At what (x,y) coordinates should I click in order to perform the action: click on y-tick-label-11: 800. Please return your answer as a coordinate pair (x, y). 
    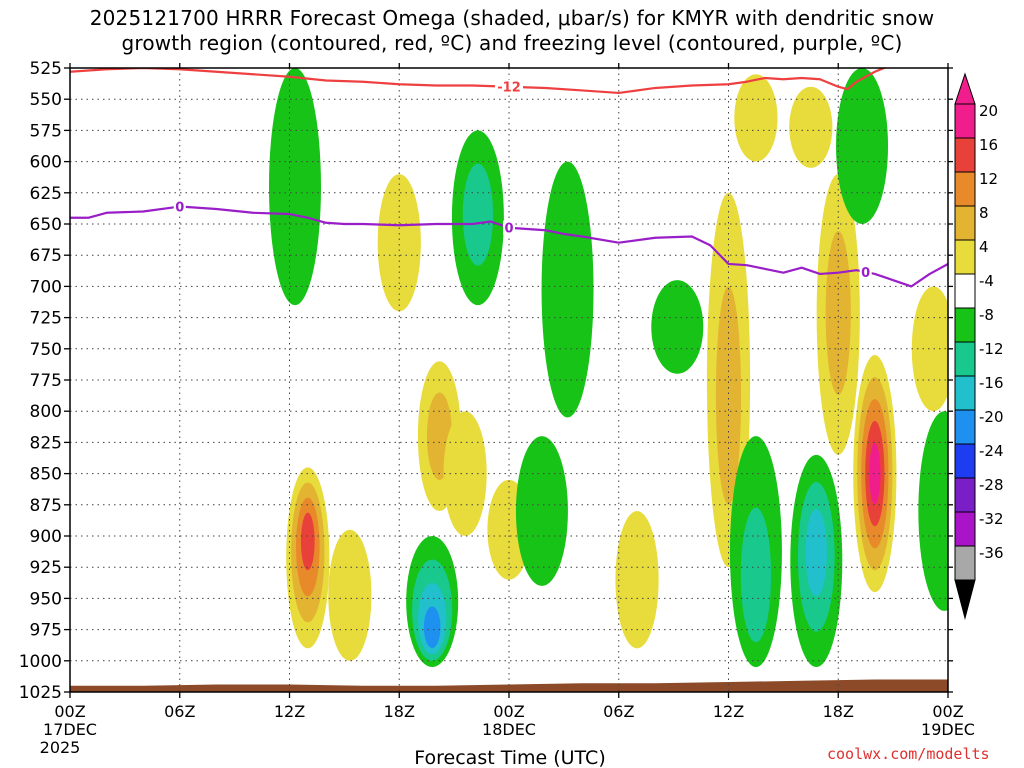
    Looking at the image, I should click on (46, 412).